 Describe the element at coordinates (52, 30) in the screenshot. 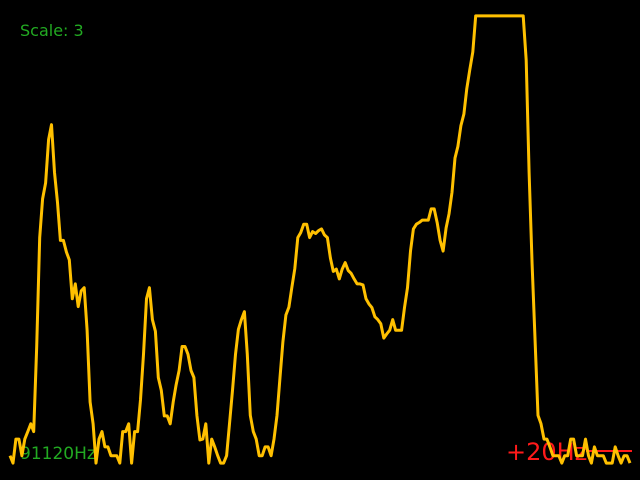

I see `scale-readout: Scale: 3` at that location.